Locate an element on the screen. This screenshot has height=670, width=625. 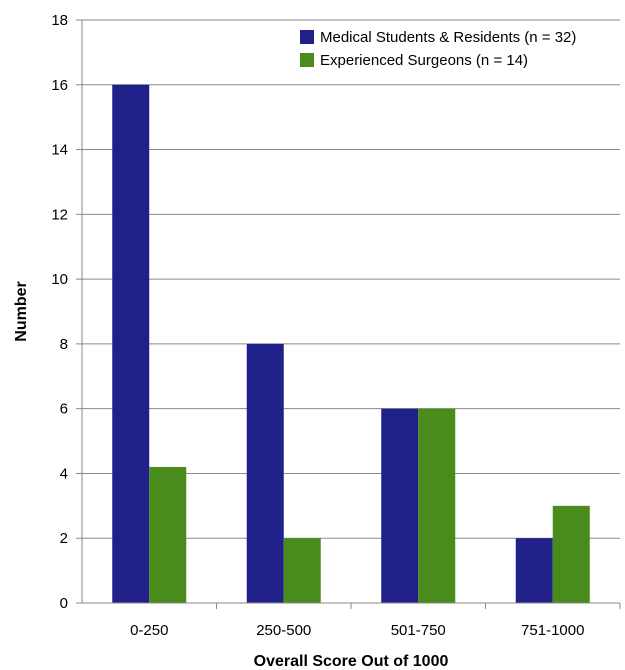
y-tick-label: 16 is located at coordinates (59, 85).